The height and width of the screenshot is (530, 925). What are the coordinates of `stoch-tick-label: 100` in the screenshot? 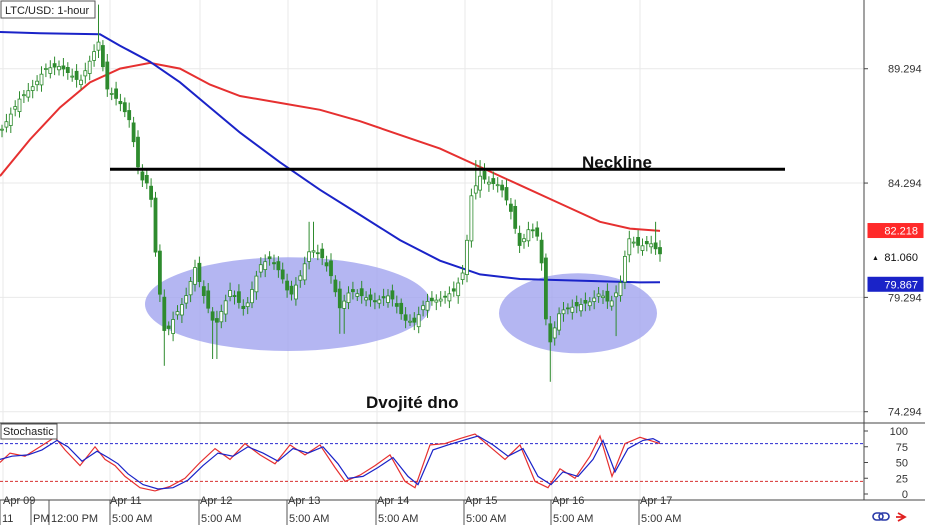 It's located at (899, 432).